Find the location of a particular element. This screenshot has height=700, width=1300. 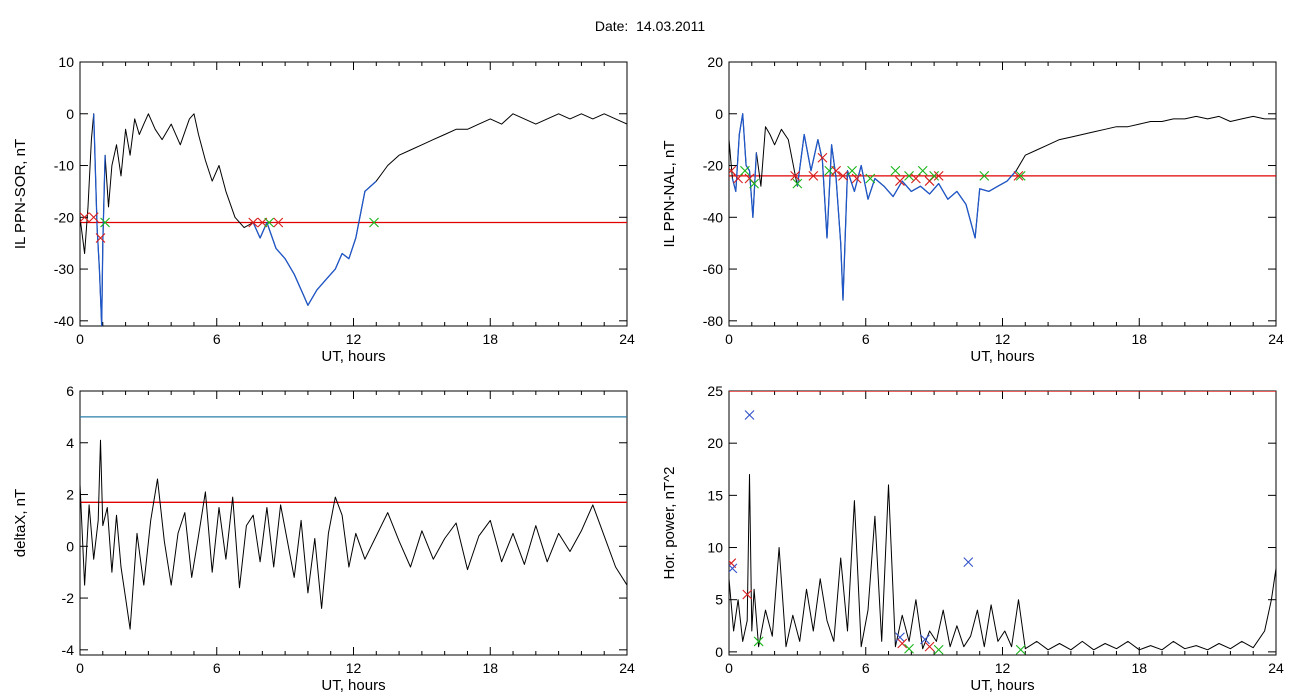

y-axis-label: IL PPN-NAL, nT is located at coordinates (669, 194).